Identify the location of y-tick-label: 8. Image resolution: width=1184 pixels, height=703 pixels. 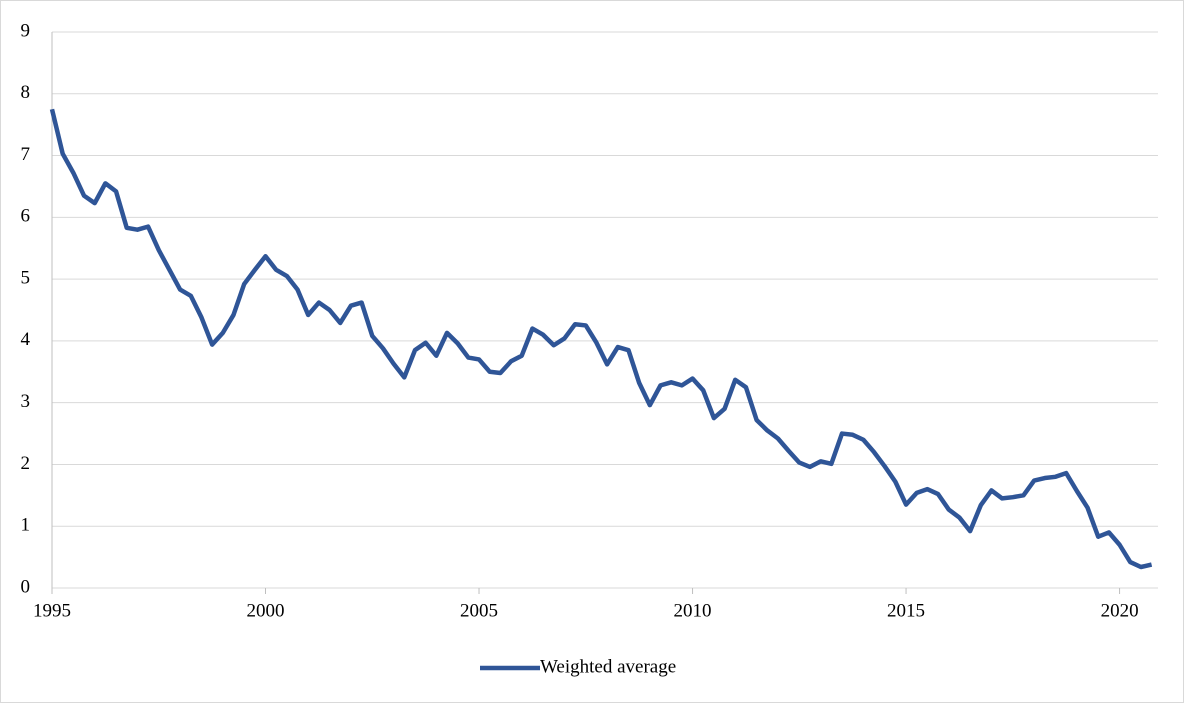
(26, 92).